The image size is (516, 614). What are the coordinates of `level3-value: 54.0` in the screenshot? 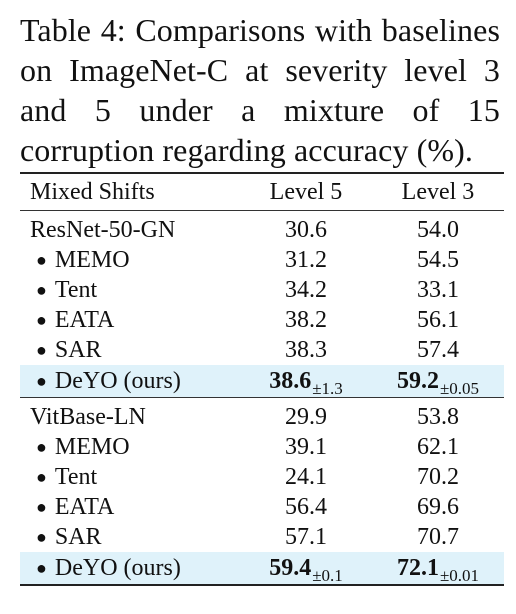 It's located at (438, 229).